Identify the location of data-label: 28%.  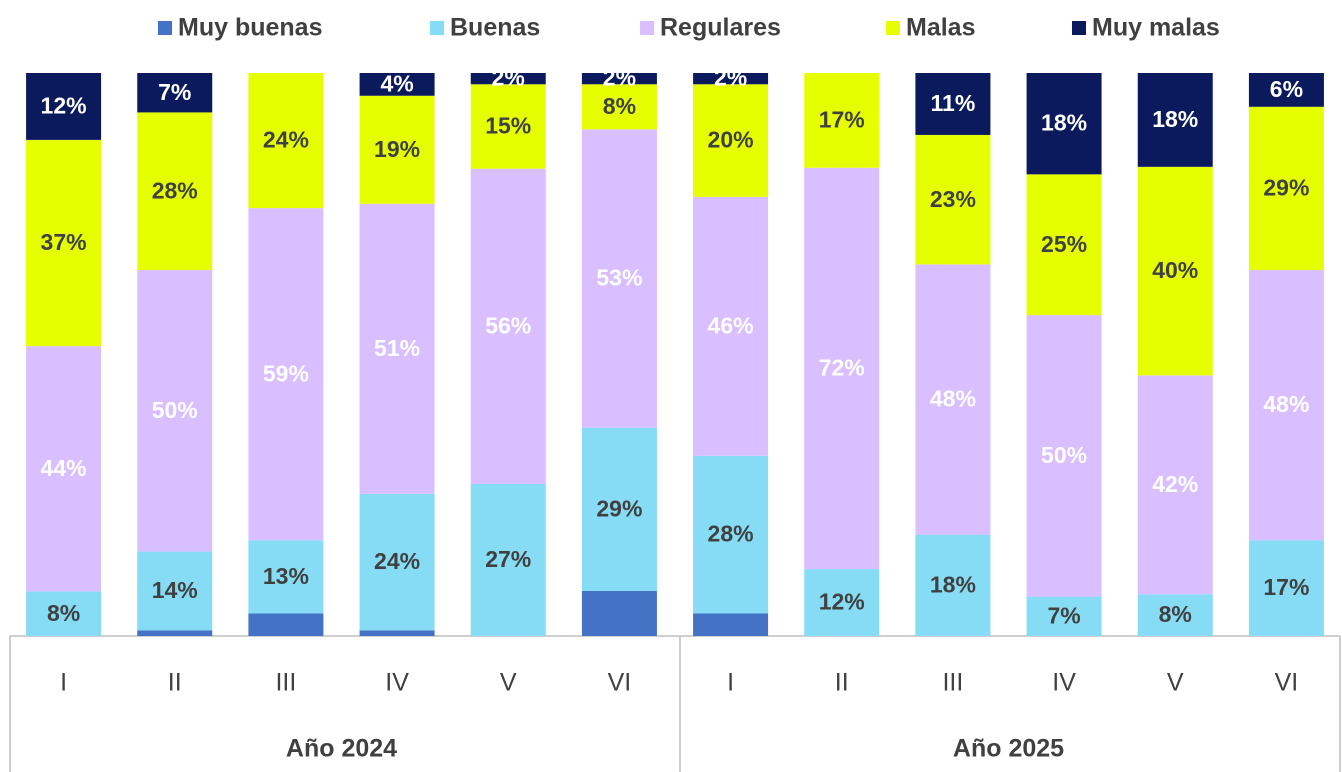
(731, 534).